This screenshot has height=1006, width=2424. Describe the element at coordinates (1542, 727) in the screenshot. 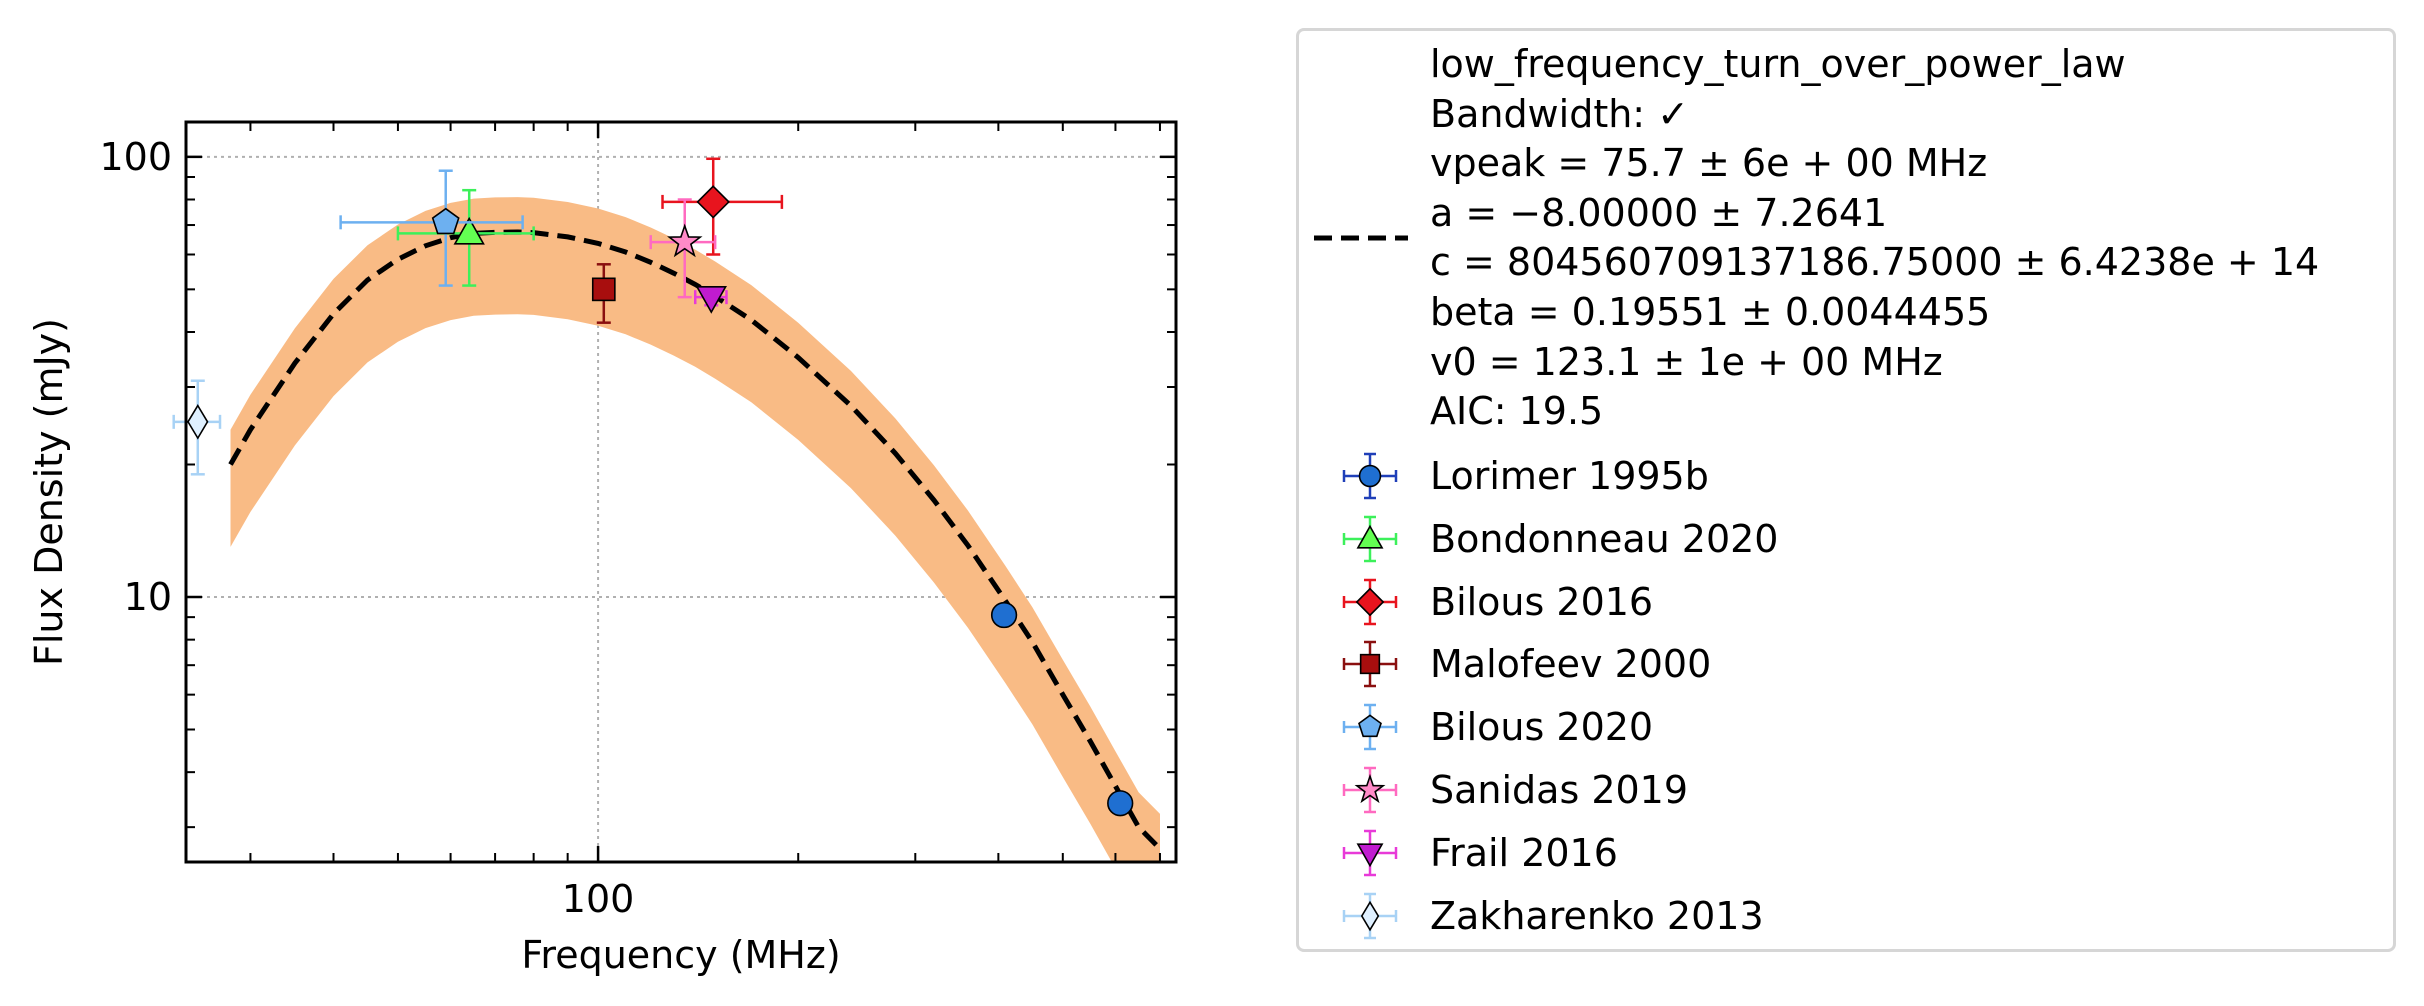

I see `legend-label: Bilous 2020` at that location.